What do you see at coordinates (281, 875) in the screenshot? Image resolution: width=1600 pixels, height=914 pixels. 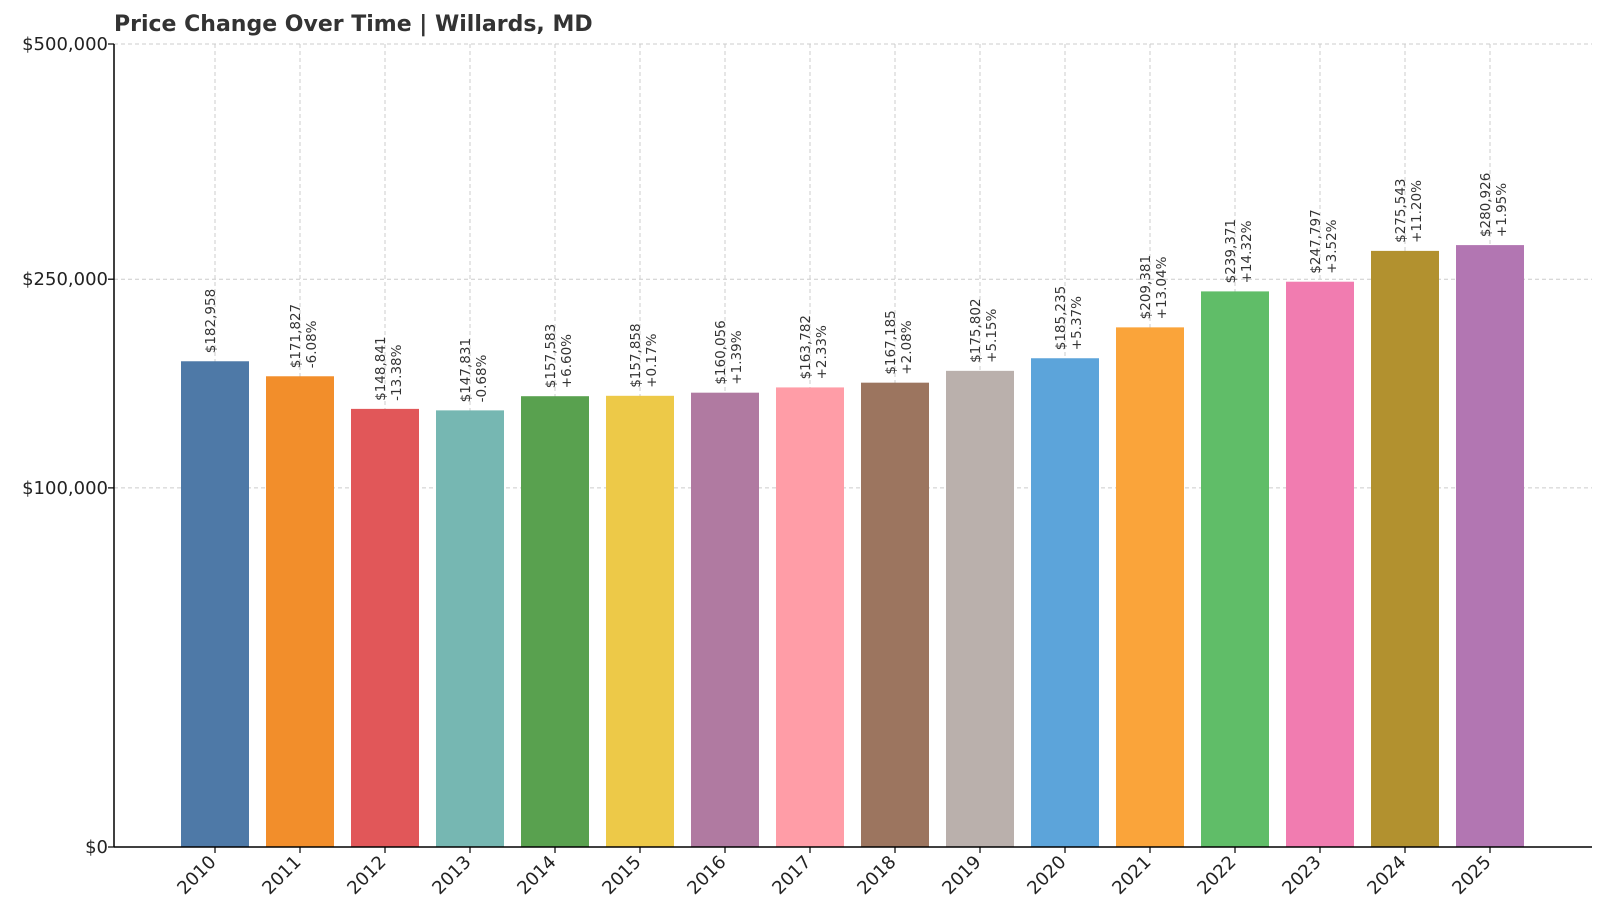 I see `x-tick-label: 2011` at bounding box center [281, 875].